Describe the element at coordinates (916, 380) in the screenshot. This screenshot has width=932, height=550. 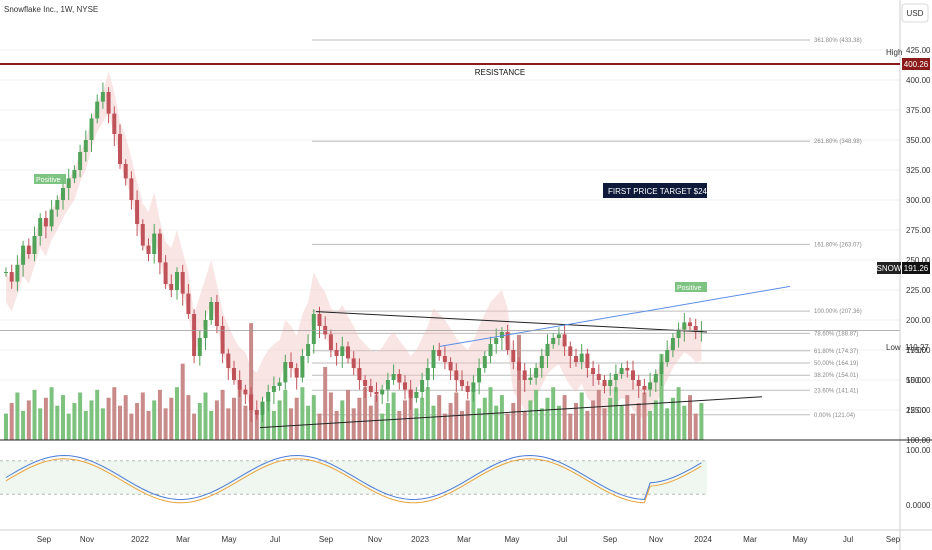
I see `volume-tick-label: 50.00` at that location.